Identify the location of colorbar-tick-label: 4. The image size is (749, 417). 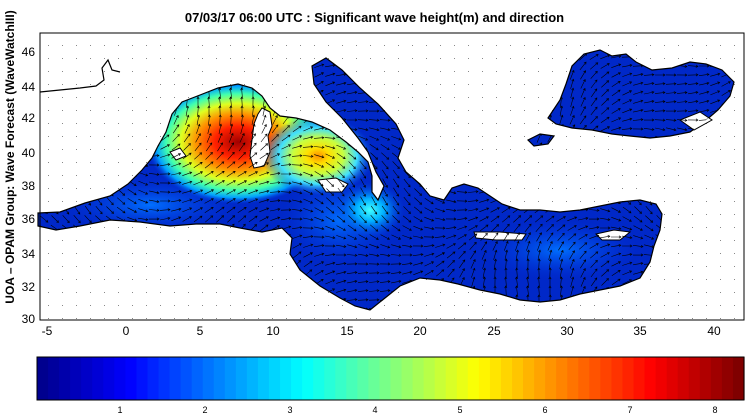
(374, 410).